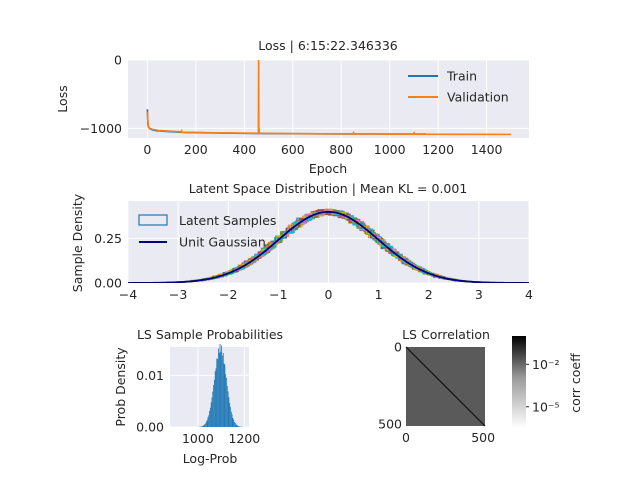 The width and height of the screenshot is (640, 480). Describe the element at coordinates (153, 220) in the screenshot. I see `legend-latent-swatch` at that location.